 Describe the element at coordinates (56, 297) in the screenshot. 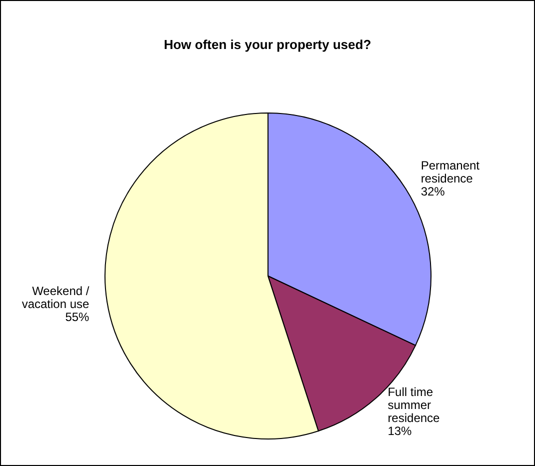

I see `slice-label: Weekend / vacation use` at that location.